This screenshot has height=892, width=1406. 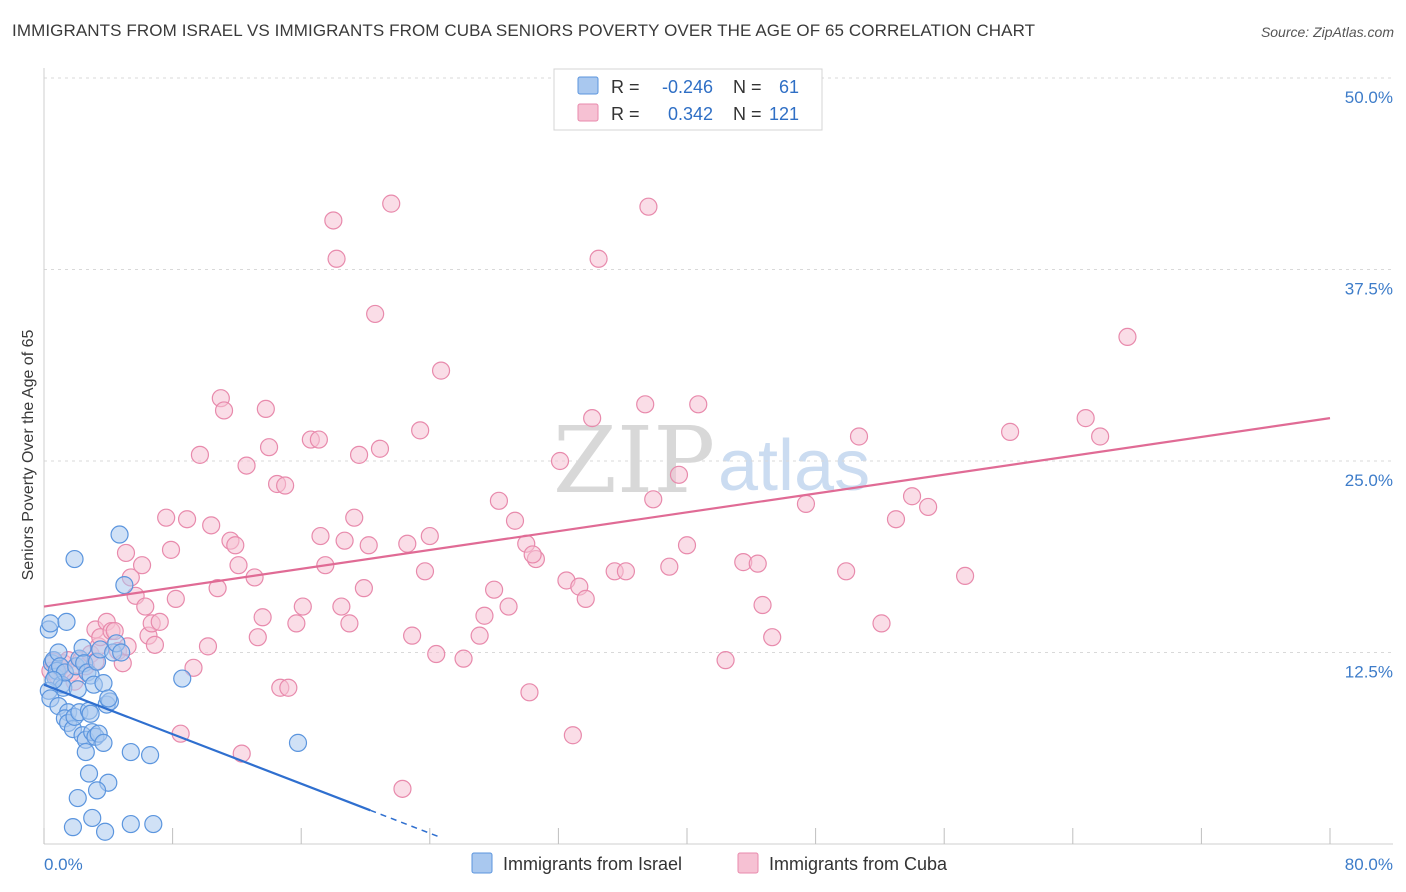 I want to click on bottom-legend-cuba-label: Immigrants from Cuba, so click(x=858, y=864).